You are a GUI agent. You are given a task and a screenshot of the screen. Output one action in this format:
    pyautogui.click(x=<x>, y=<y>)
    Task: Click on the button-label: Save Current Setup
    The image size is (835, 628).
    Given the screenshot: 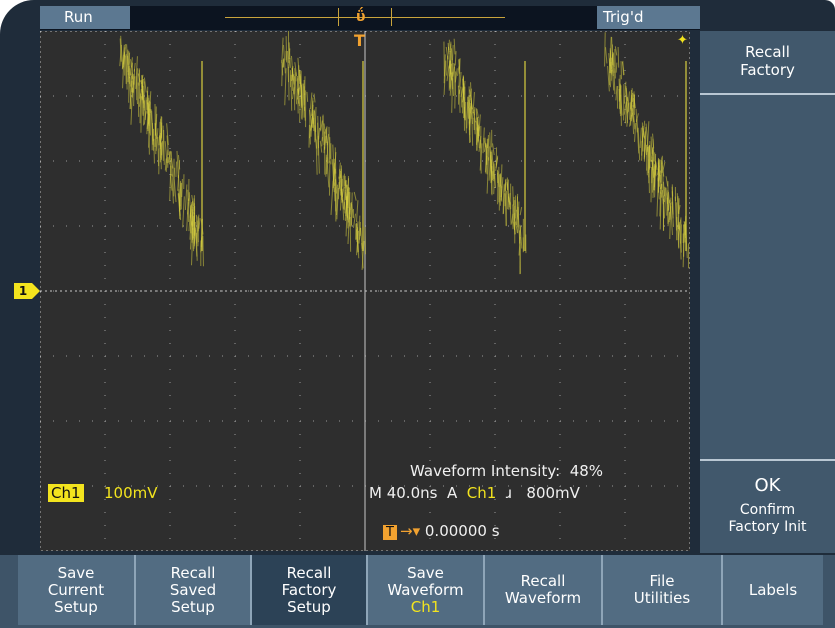 What is the action you would take?
    pyautogui.click(x=76, y=589)
    